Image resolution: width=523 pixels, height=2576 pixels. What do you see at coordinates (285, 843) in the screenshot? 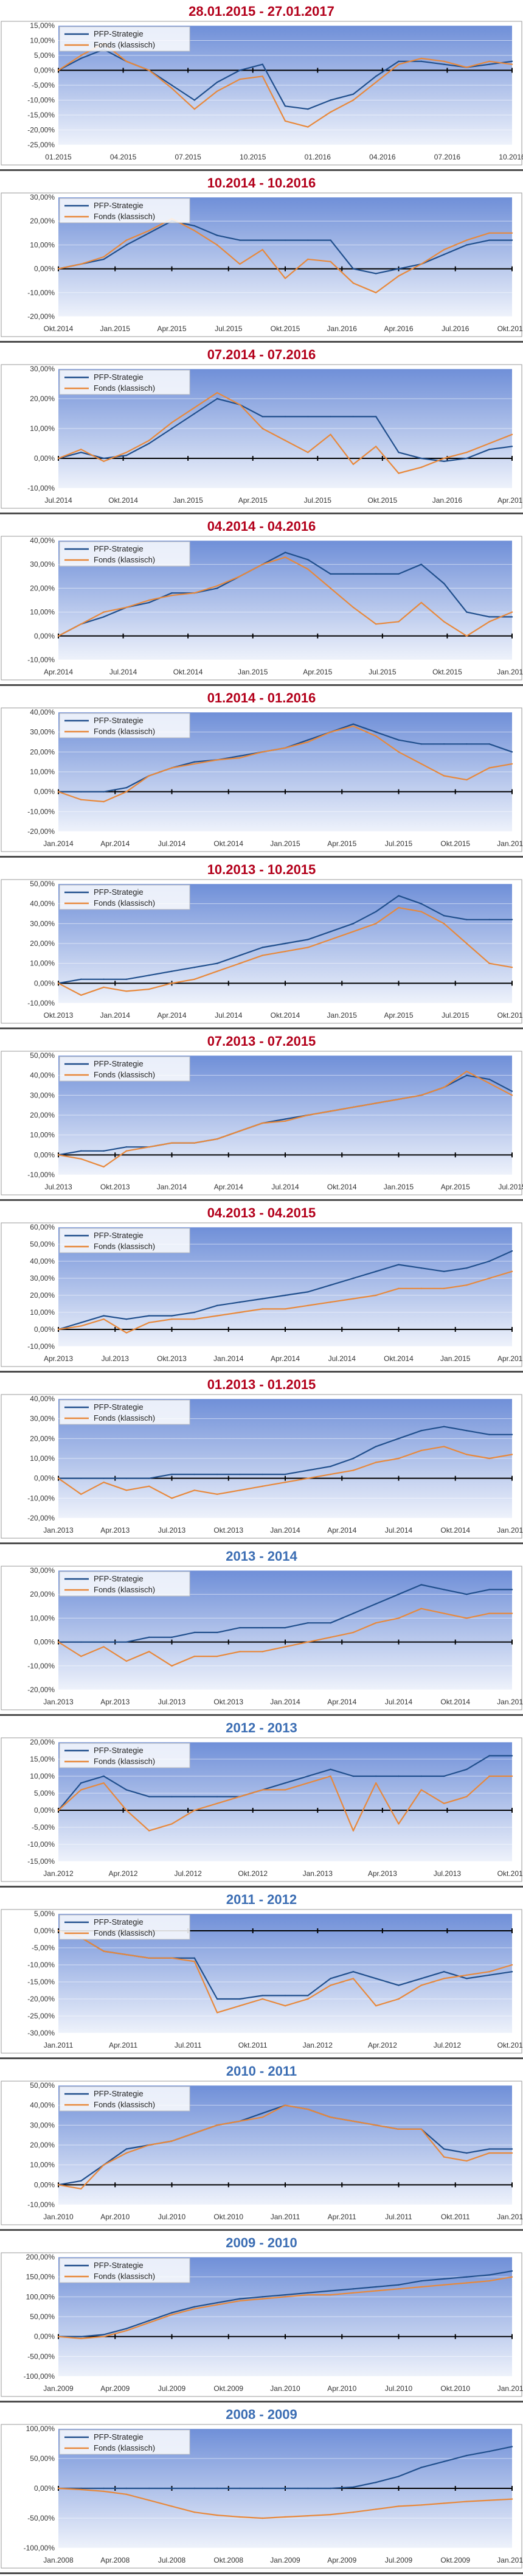
I see `x-tick-label: Jan.2015` at bounding box center [285, 843].